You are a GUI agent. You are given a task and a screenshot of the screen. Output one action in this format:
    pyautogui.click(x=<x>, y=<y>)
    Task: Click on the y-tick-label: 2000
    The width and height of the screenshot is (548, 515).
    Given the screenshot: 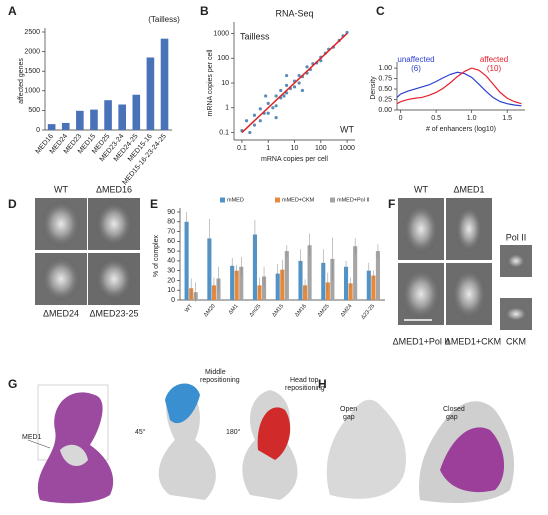 What is the action you would take?
    pyautogui.click(x=32, y=51)
    